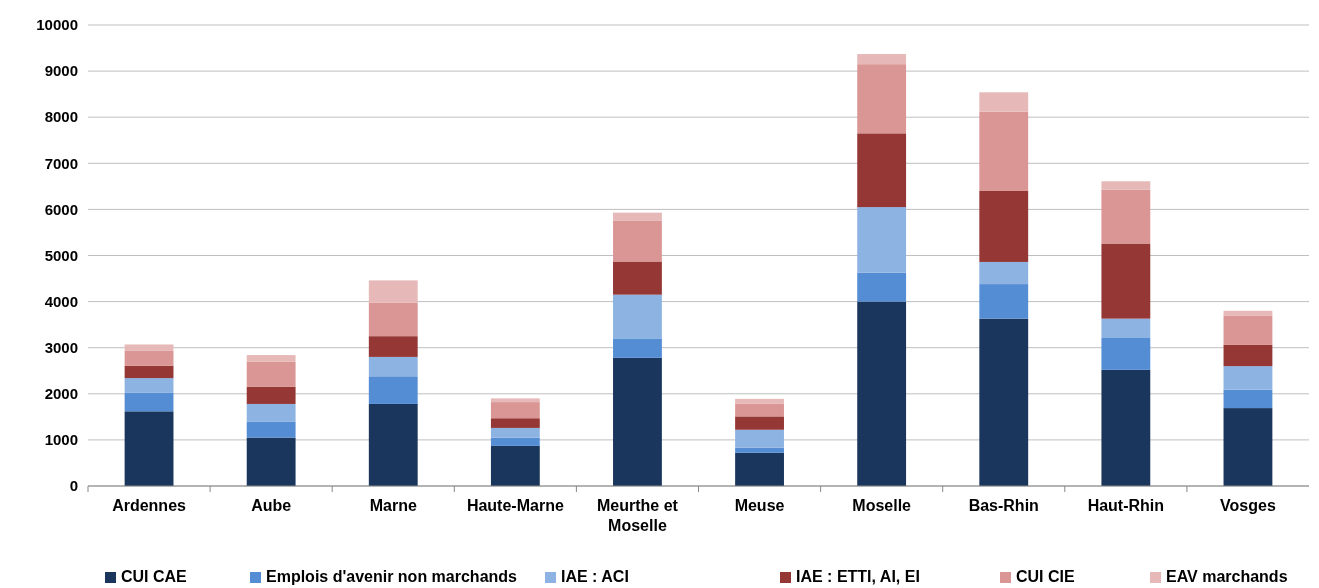 This screenshot has width=1319, height=588. What do you see at coordinates (61, 301) in the screenshot?
I see `y-tick-label: 4000` at bounding box center [61, 301].